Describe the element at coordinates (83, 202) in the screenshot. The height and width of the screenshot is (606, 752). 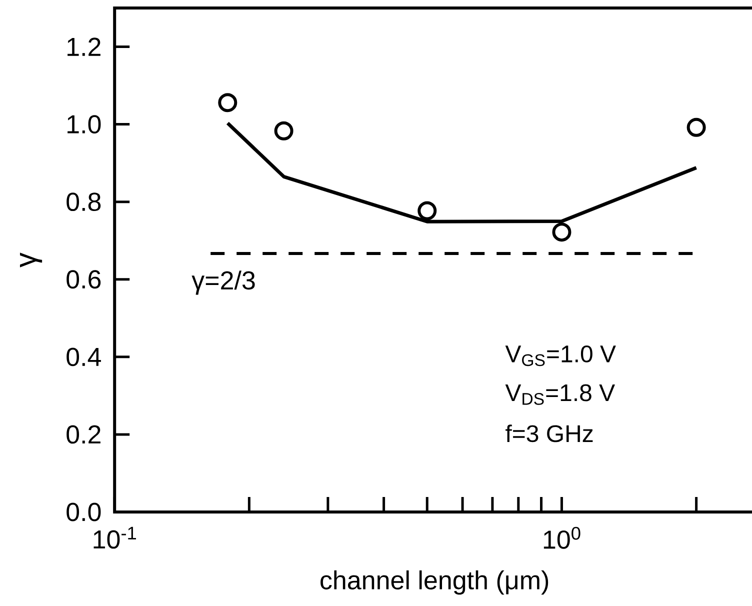
I see `y-tick-label: 0.8` at that location.